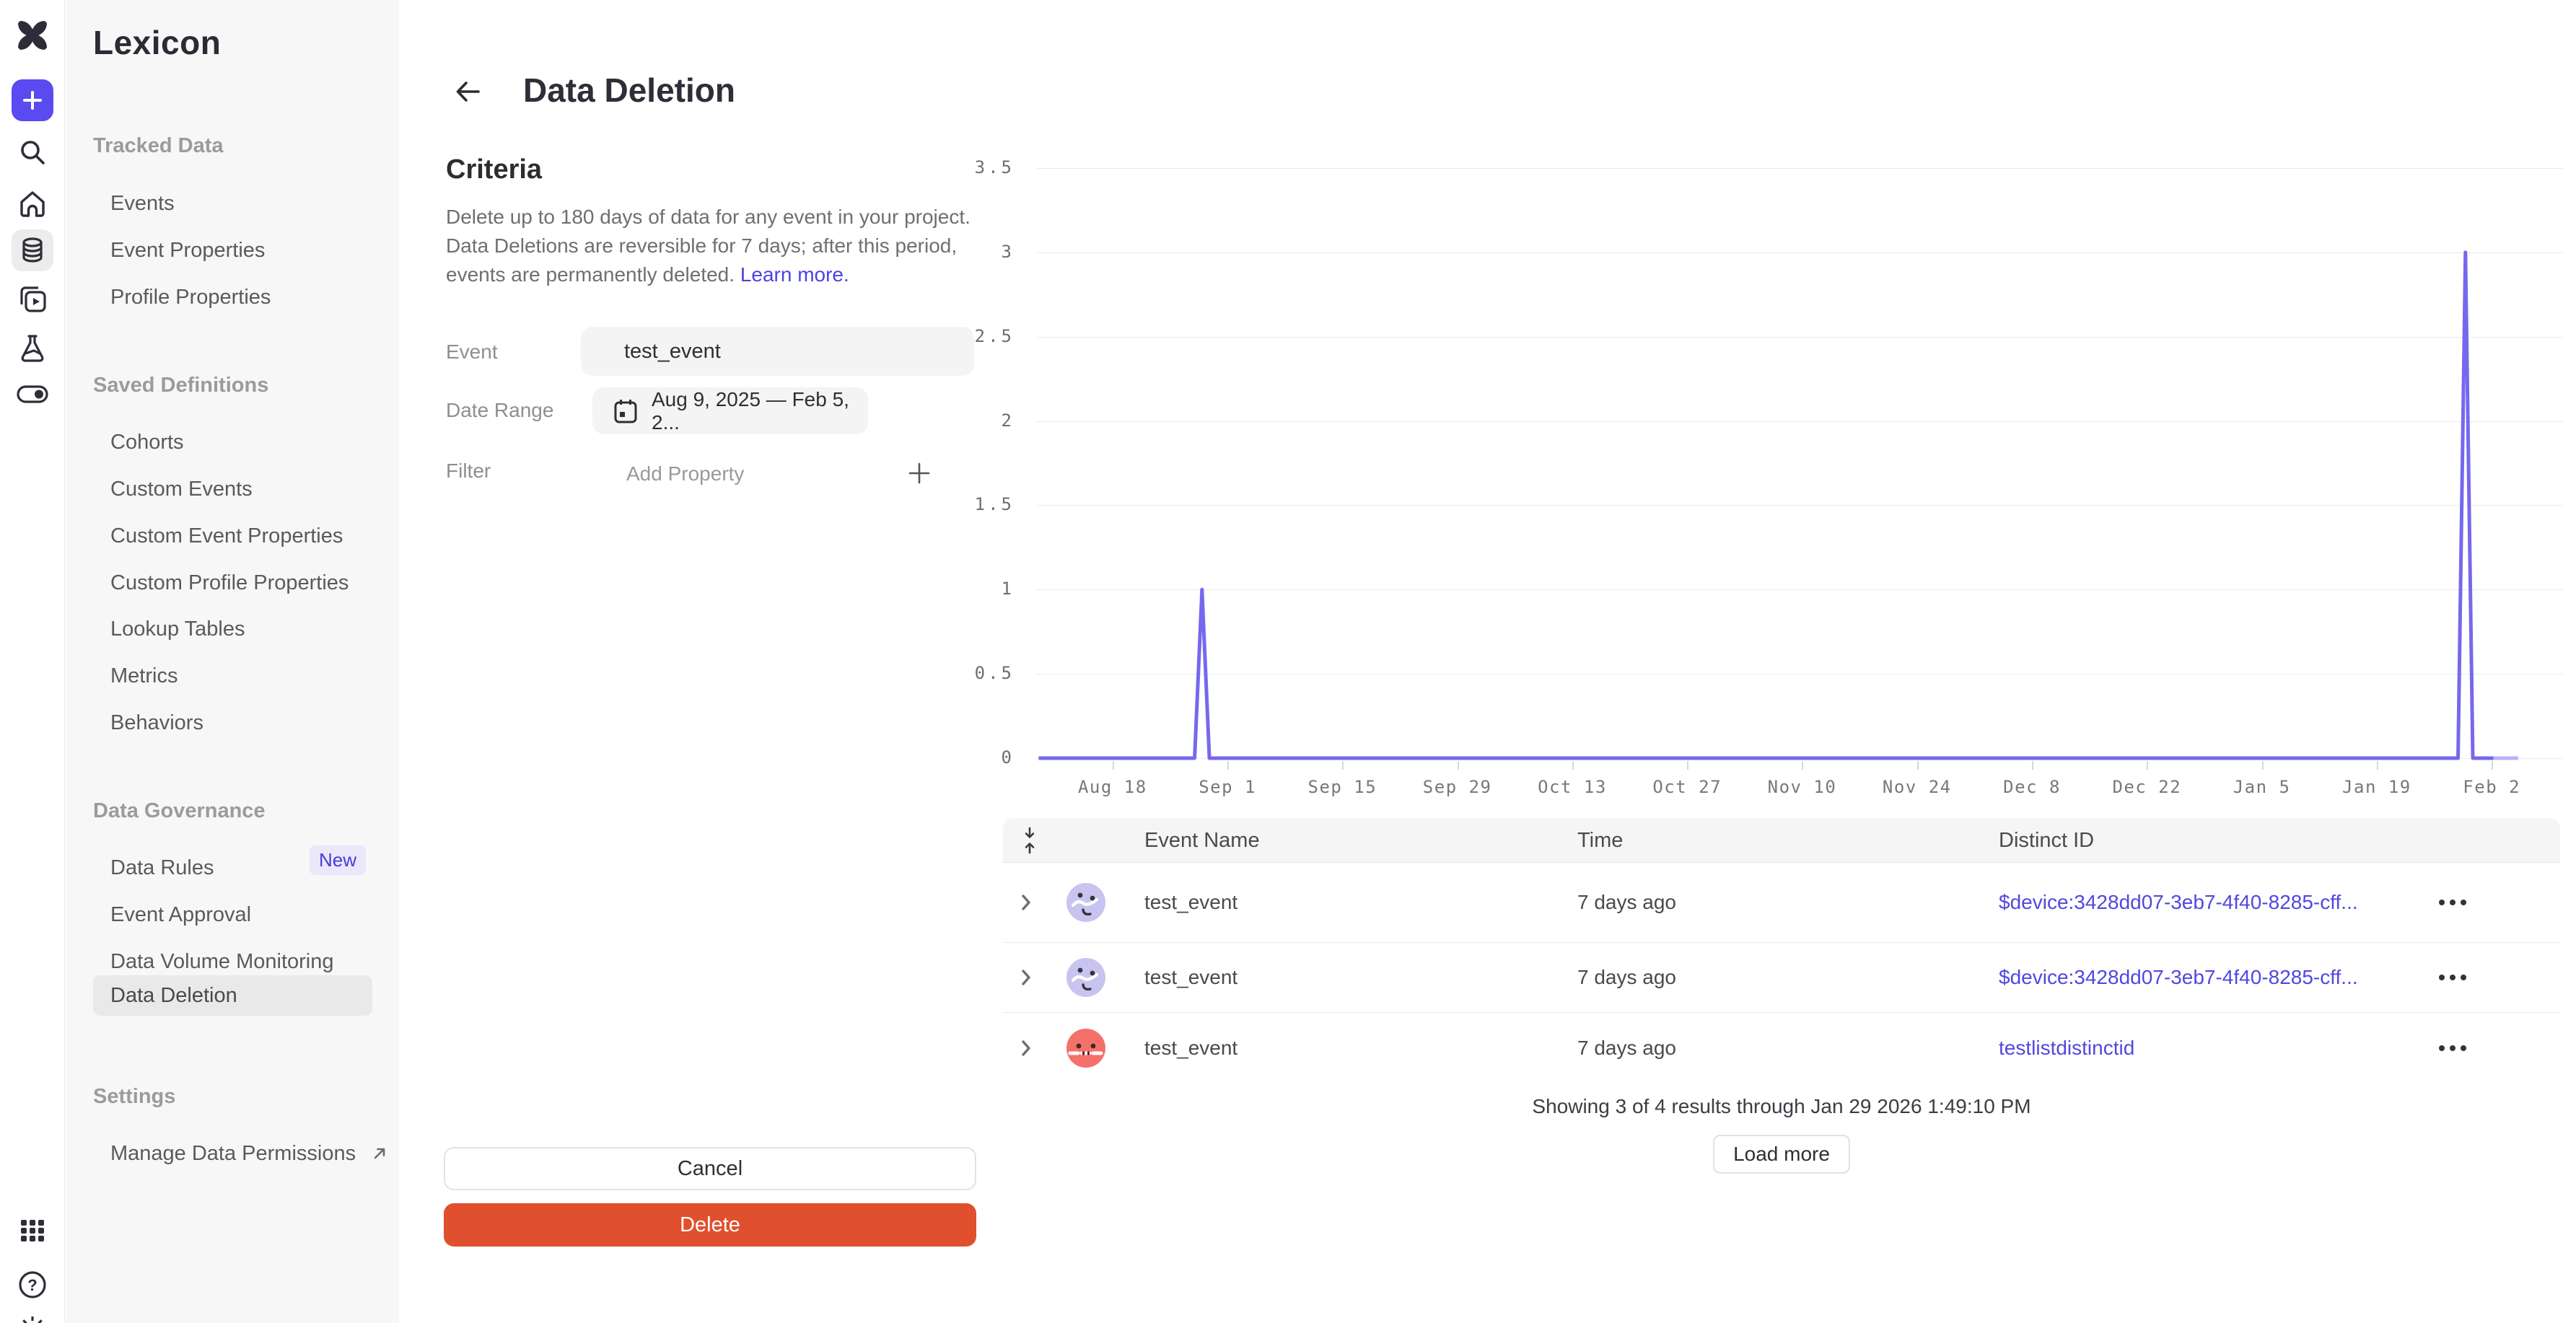 Image resolution: width=2576 pixels, height=1323 pixels. What do you see at coordinates (795, 274) in the screenshot?
I see `learn-more-link: Learn more.` at bounding box center [795, 274].